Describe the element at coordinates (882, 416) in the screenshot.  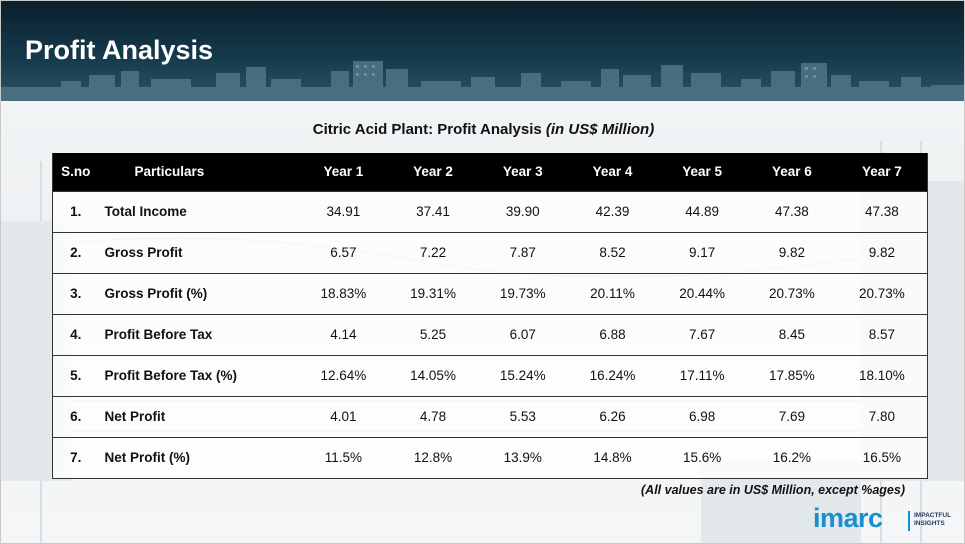
I see `table-cell: 7.80` at that location.